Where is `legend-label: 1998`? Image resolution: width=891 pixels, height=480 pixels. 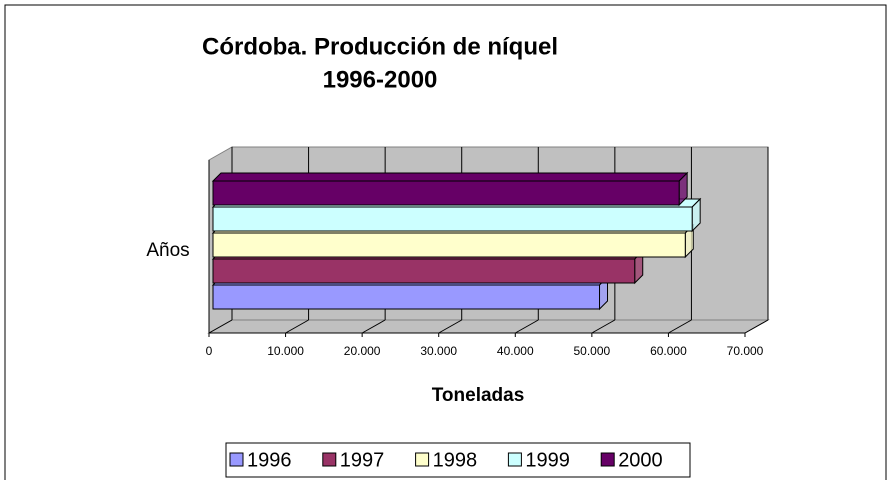
legend-label: 1998 is located at coordinates (455, 460).